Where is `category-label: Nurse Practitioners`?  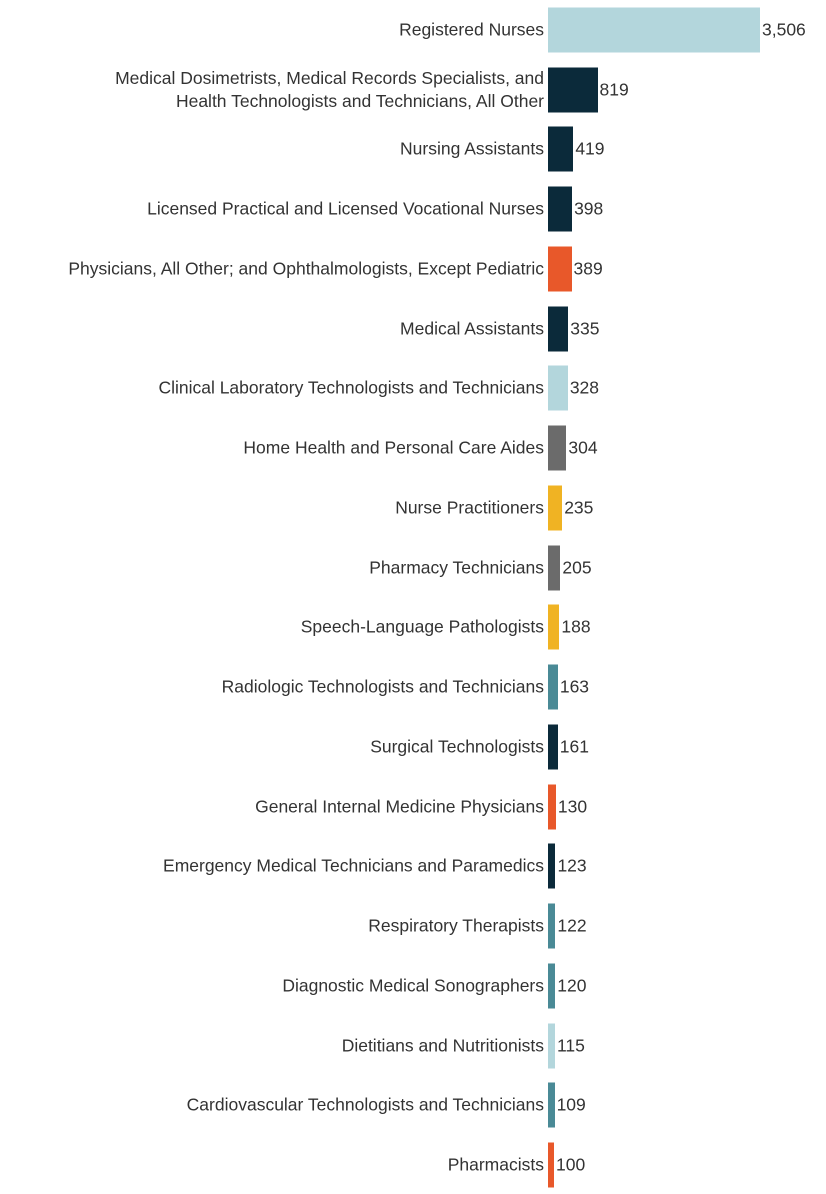
category-label: Nurse Practitioners is located at coordinates (469, 507).